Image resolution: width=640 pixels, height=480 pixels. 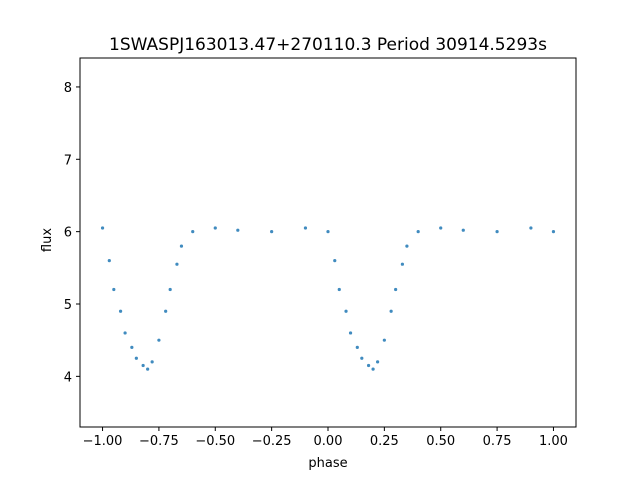 I want to click on y-tick-label: 5, so click(x=68, y=305).